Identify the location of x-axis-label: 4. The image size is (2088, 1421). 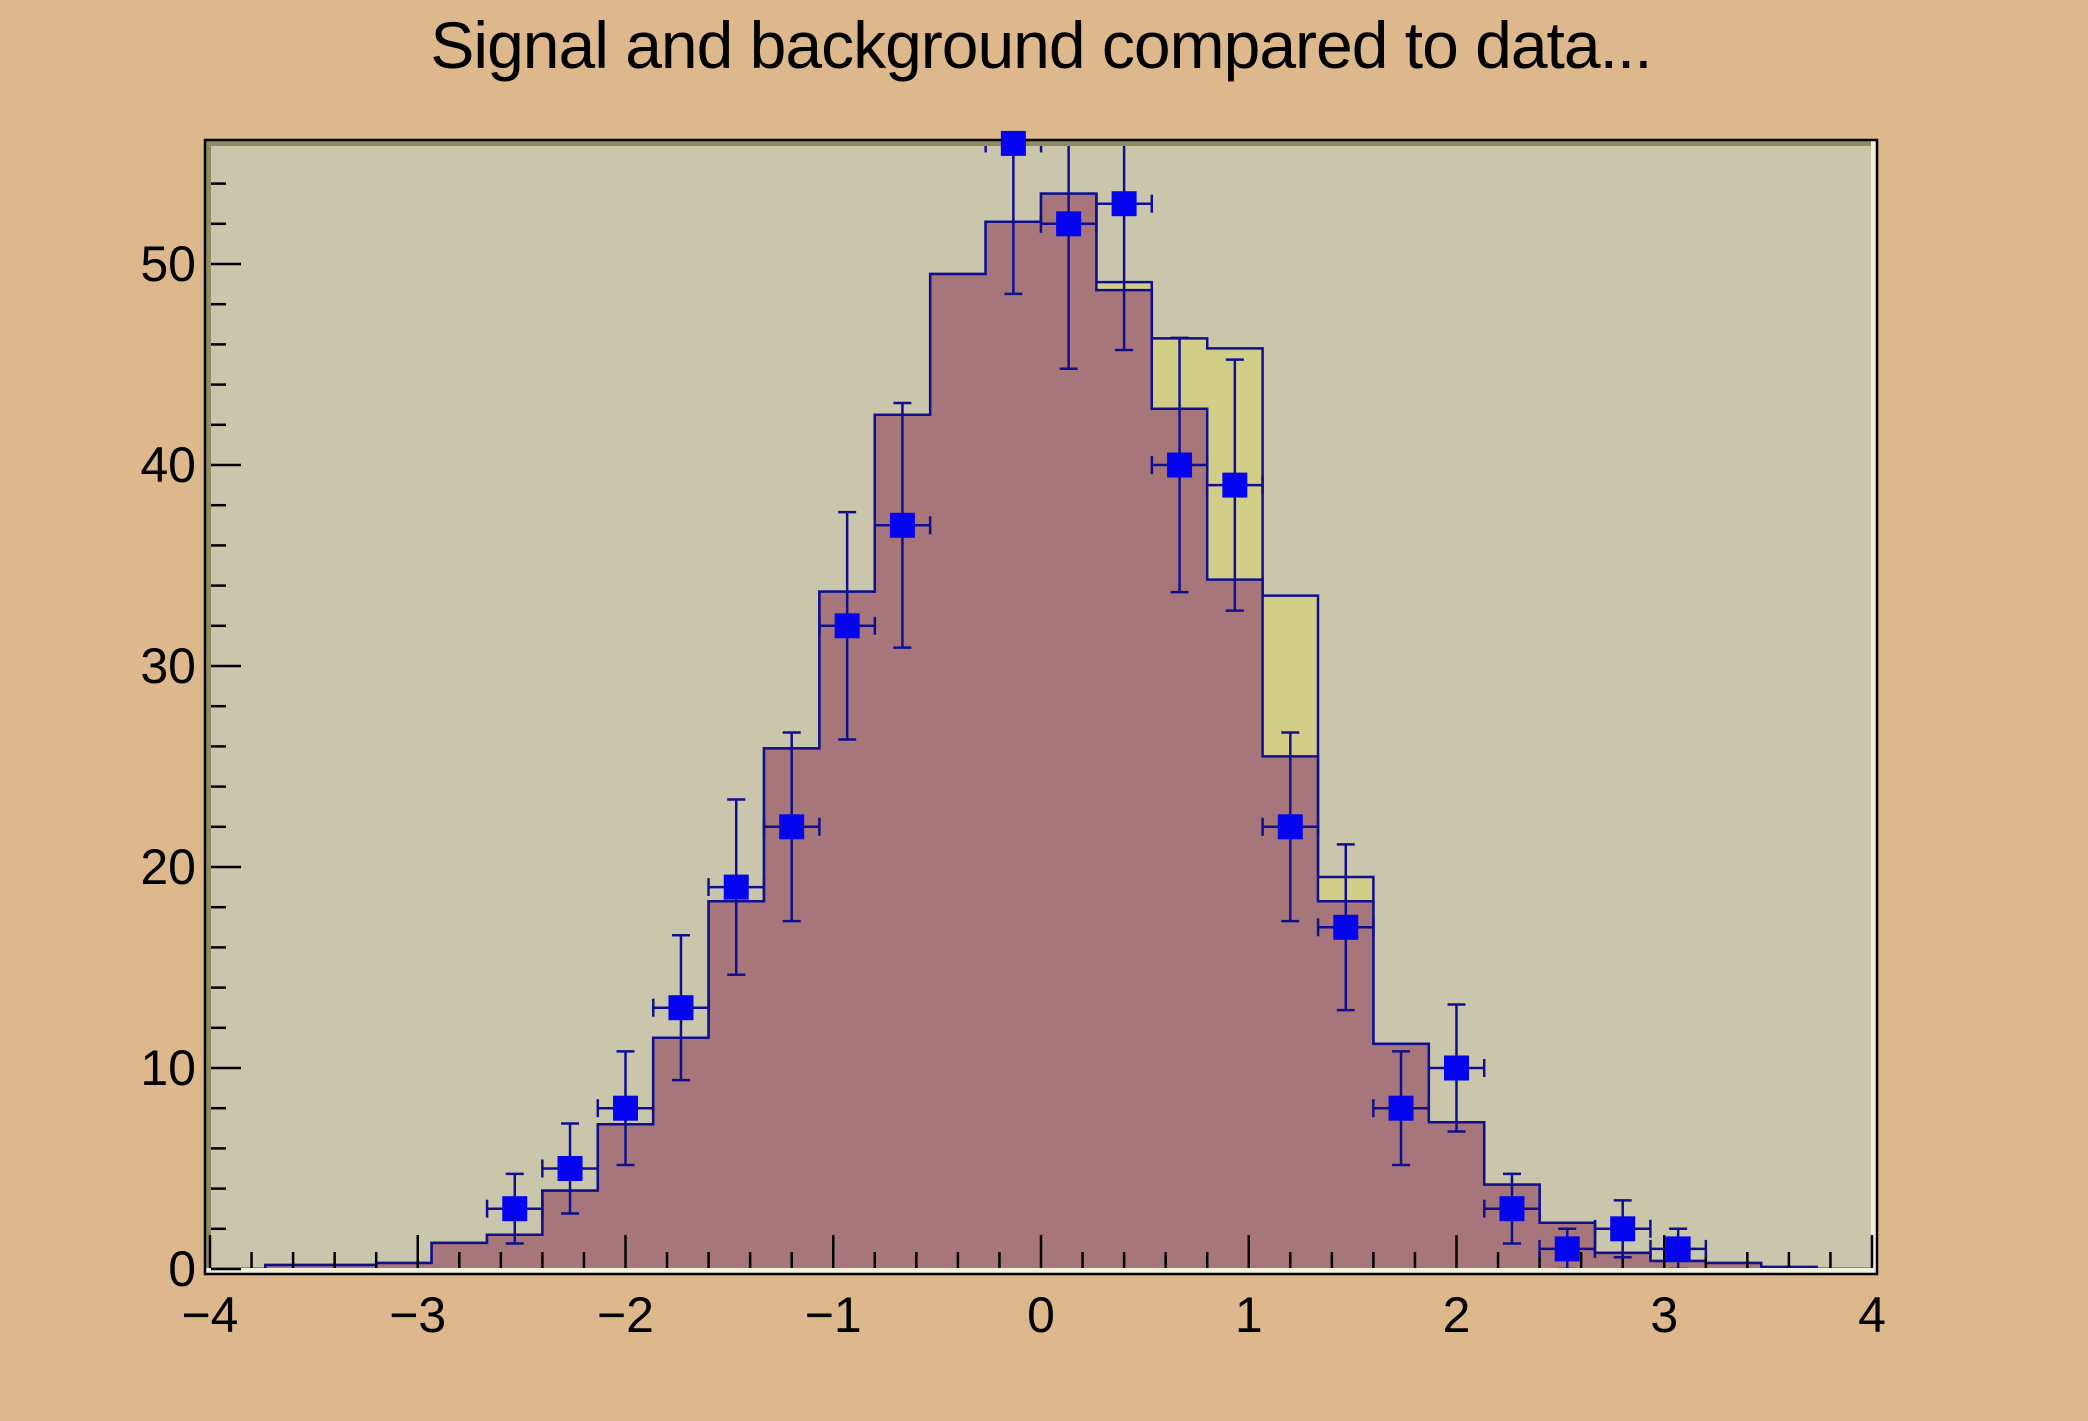
(1872, 1315).